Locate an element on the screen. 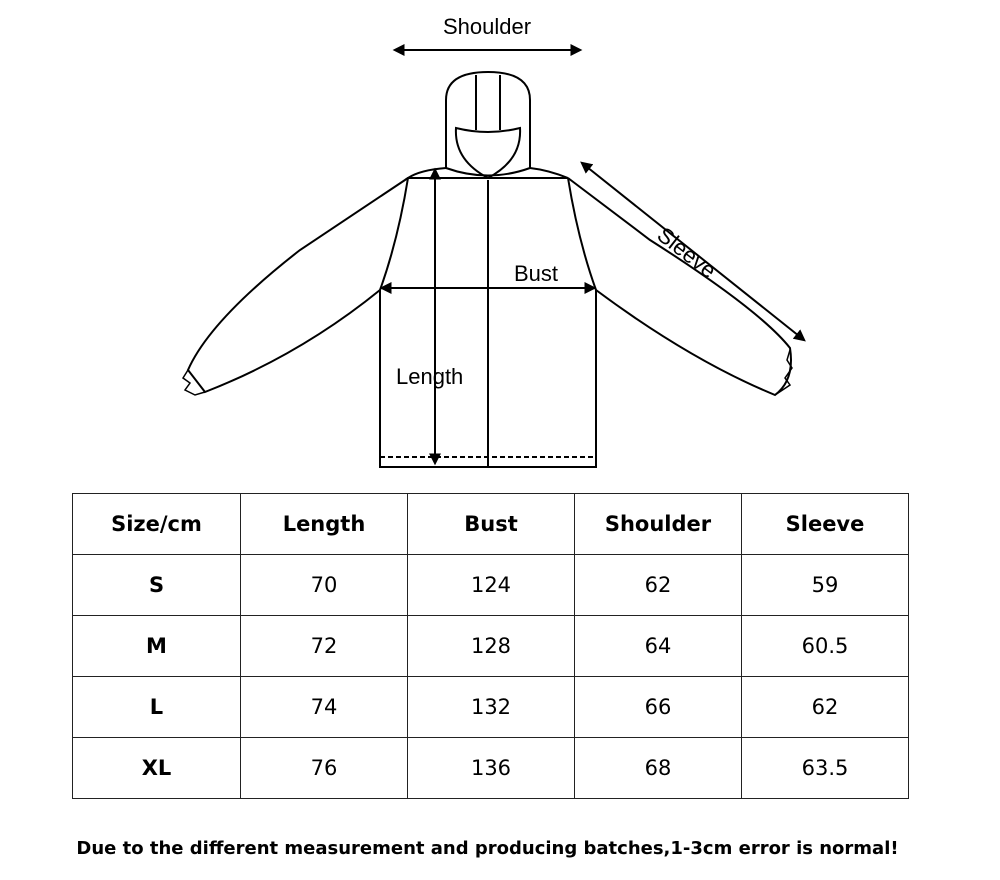 The height and width of the screenshot is (880, 1000). sleeve-cell: 63.5 is located at coordinates (825, 768).